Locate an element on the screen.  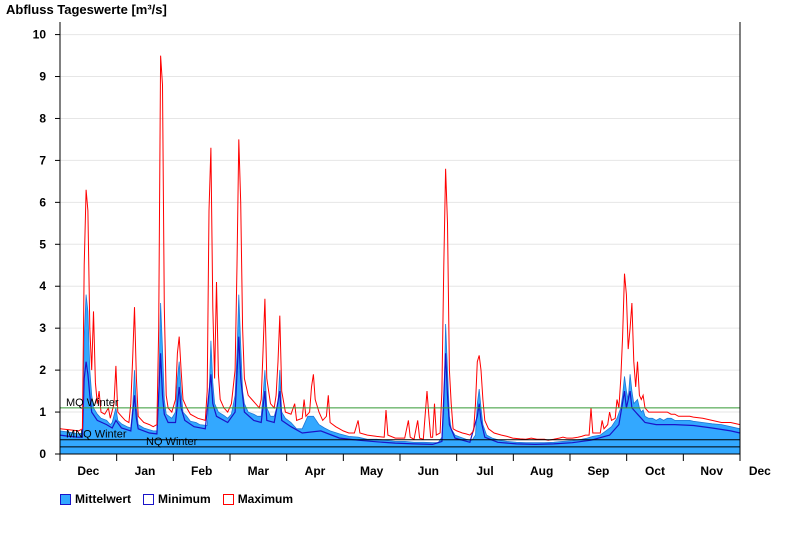
legend-label-minimum: Minimum is located at coordinates (184, 499).